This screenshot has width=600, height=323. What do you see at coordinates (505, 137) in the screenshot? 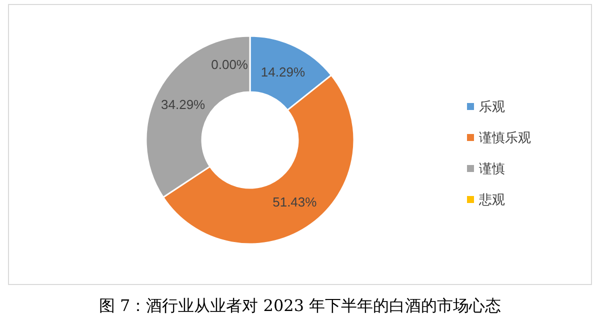
I see `legend-label: 谨慎乐观` at bounding box center [505, 137].